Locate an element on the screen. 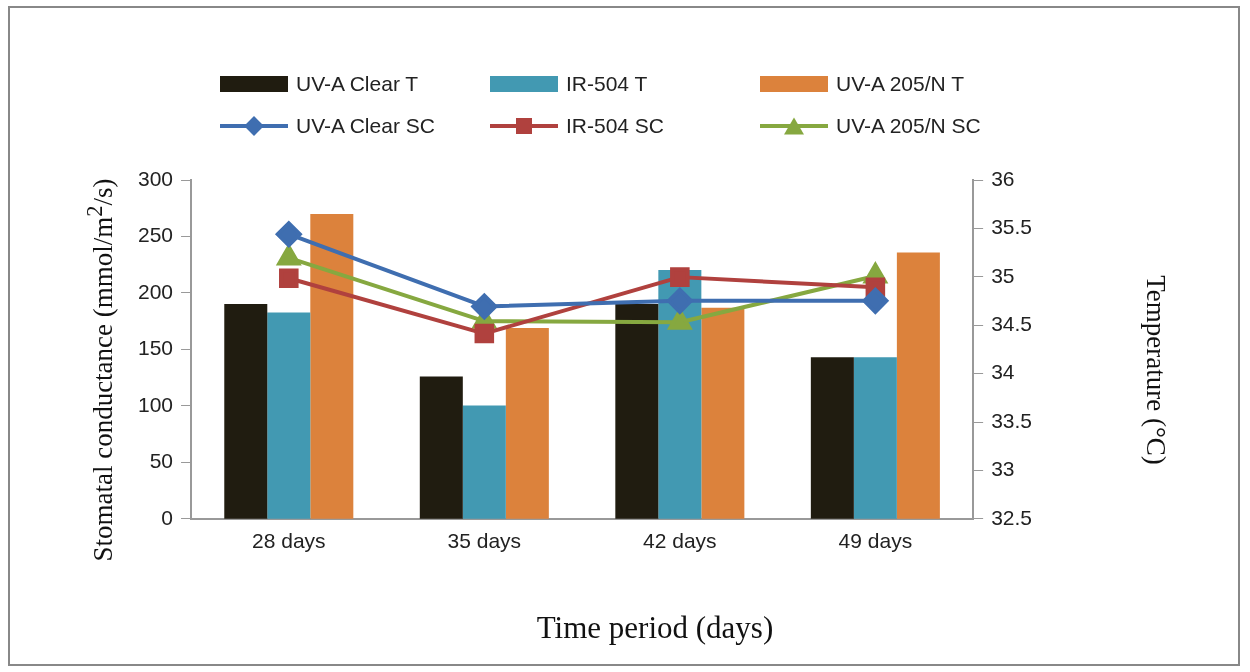  y-tick-label: 50 is located at coordinates (161, 461).